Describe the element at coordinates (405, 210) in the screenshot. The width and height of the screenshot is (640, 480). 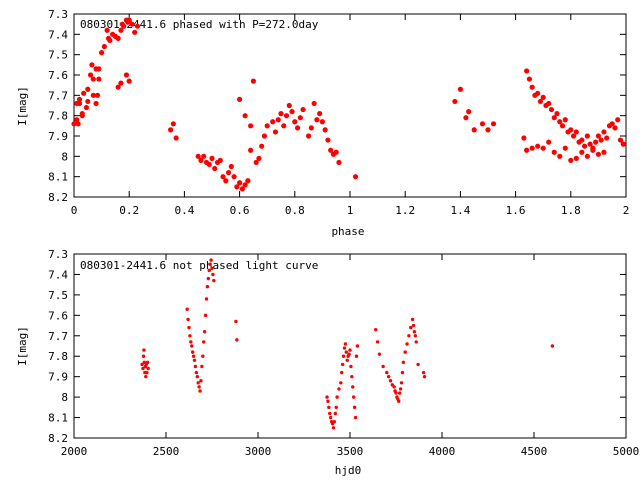
I see `x-tick-label: 1.2` at that location.